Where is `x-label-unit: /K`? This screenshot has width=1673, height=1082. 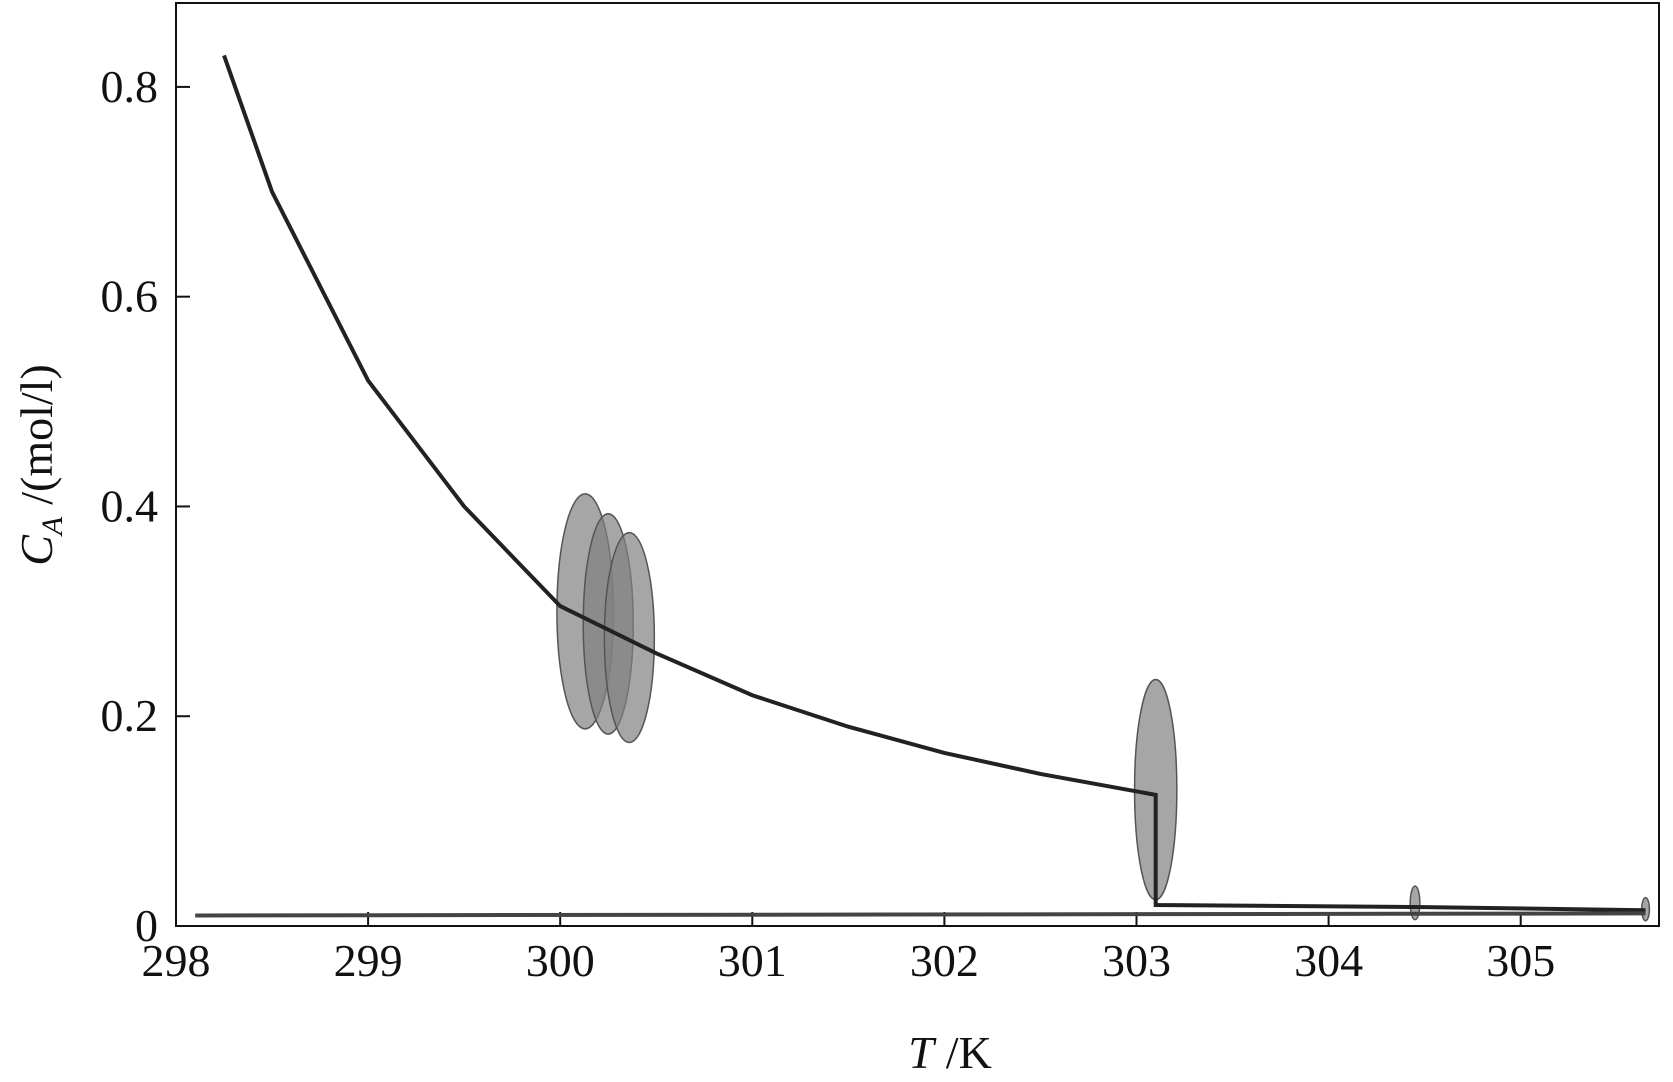
x-label-unit: /K is located at coordinates (969, 1052).